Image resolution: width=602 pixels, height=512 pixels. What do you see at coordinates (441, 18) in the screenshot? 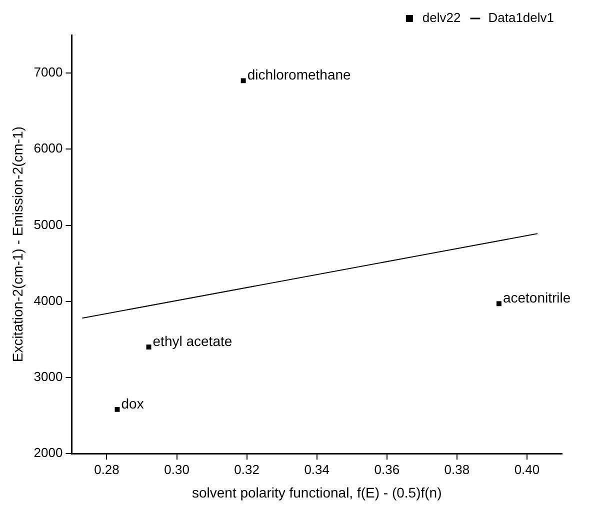
I see `legend-label: delv22` at bounding box center [441, 18].